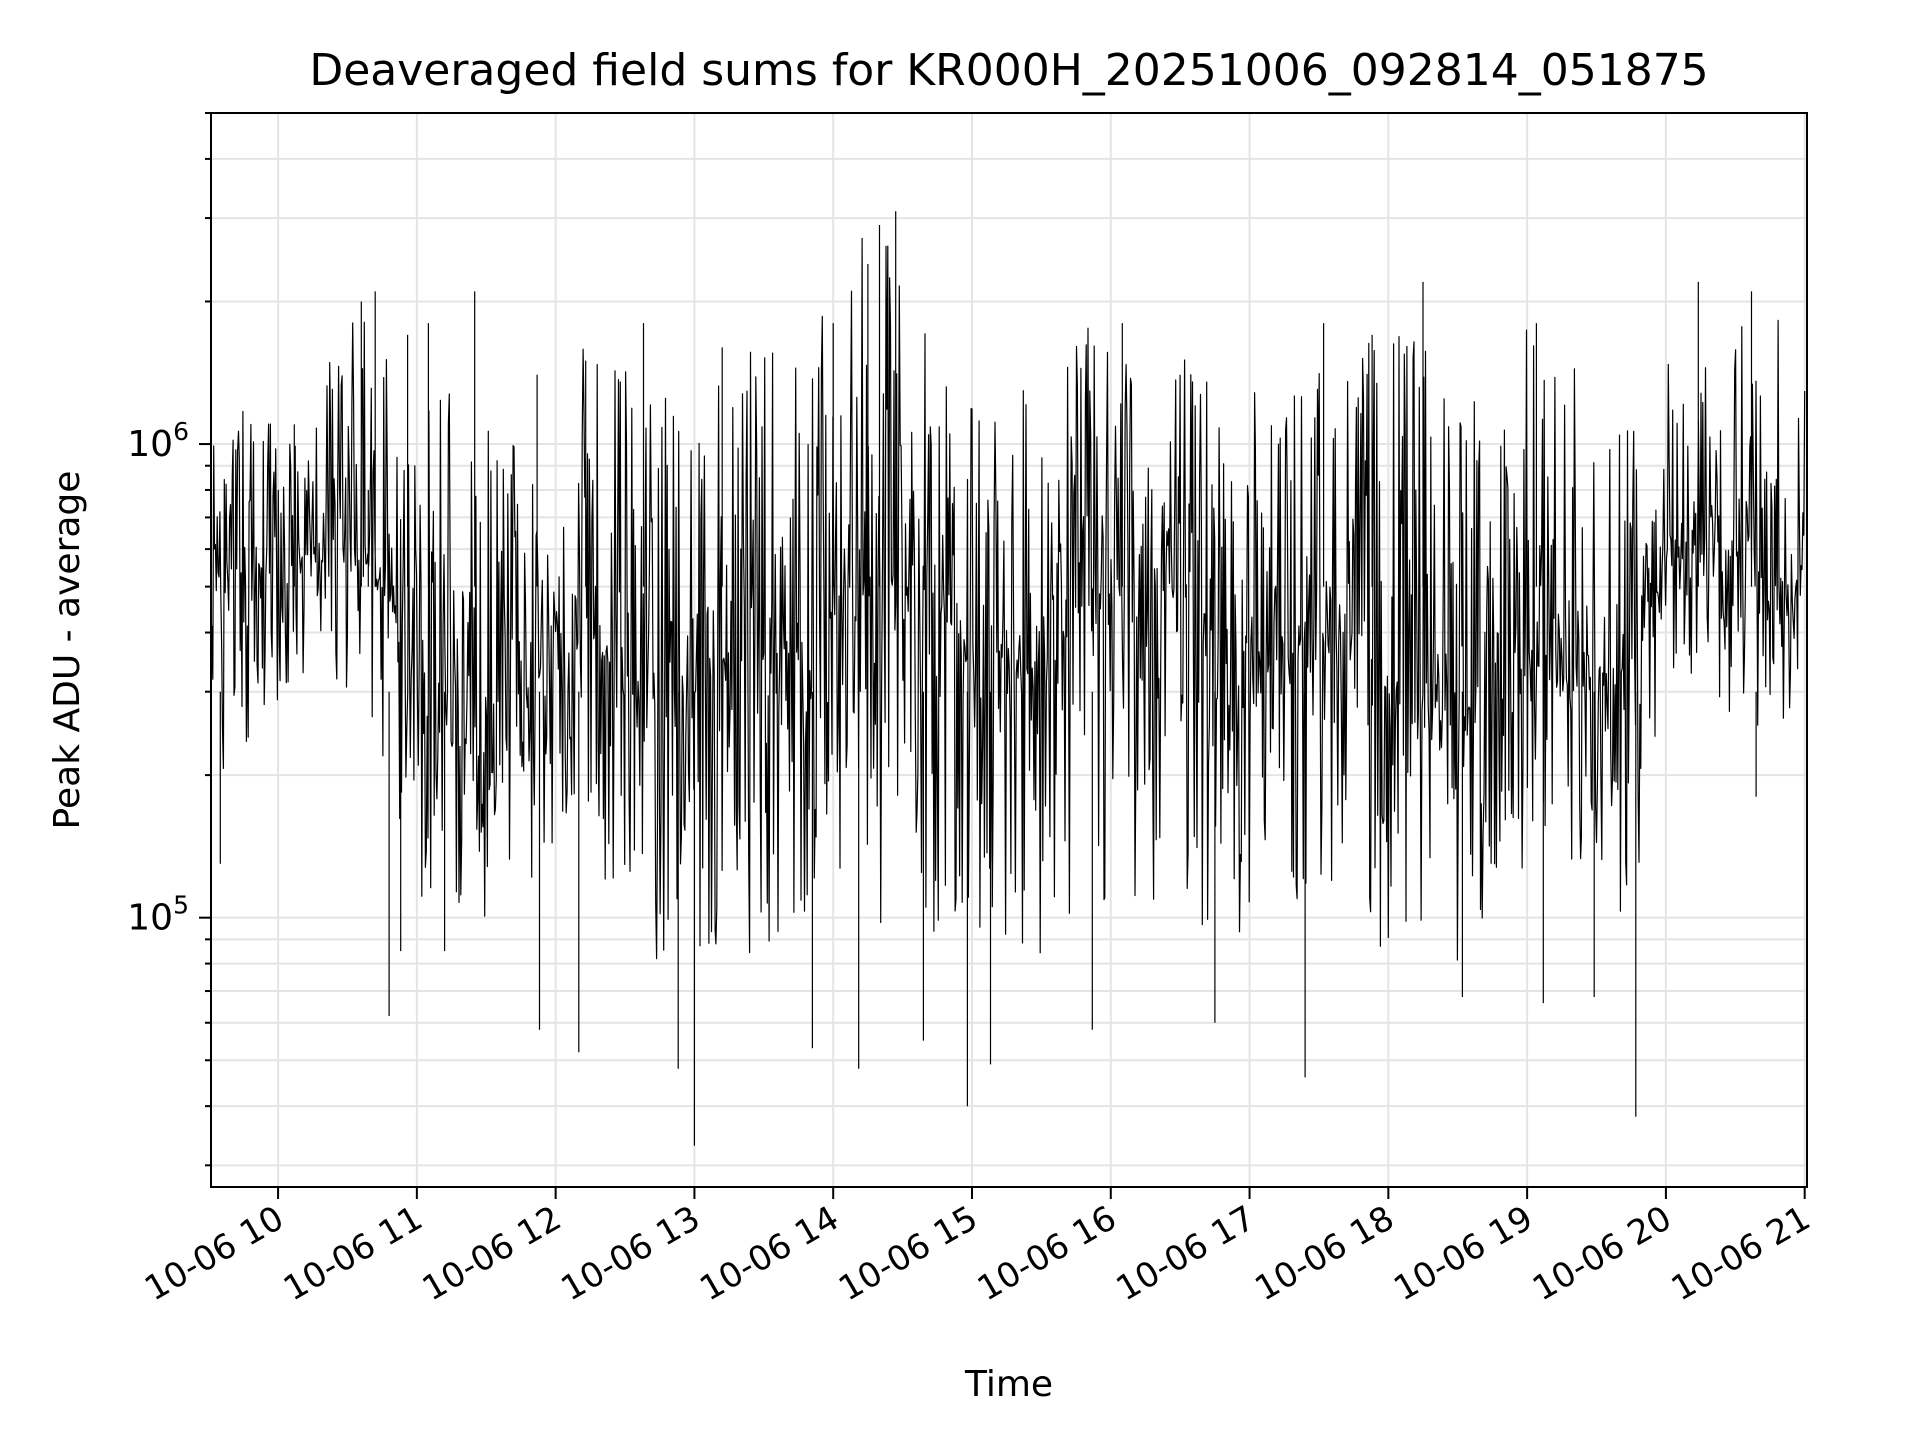 Image resolution: width=1920 pixels, height=1444 pixels. I want to click on y-tick-label-exponent: 5, so click(181, 905).